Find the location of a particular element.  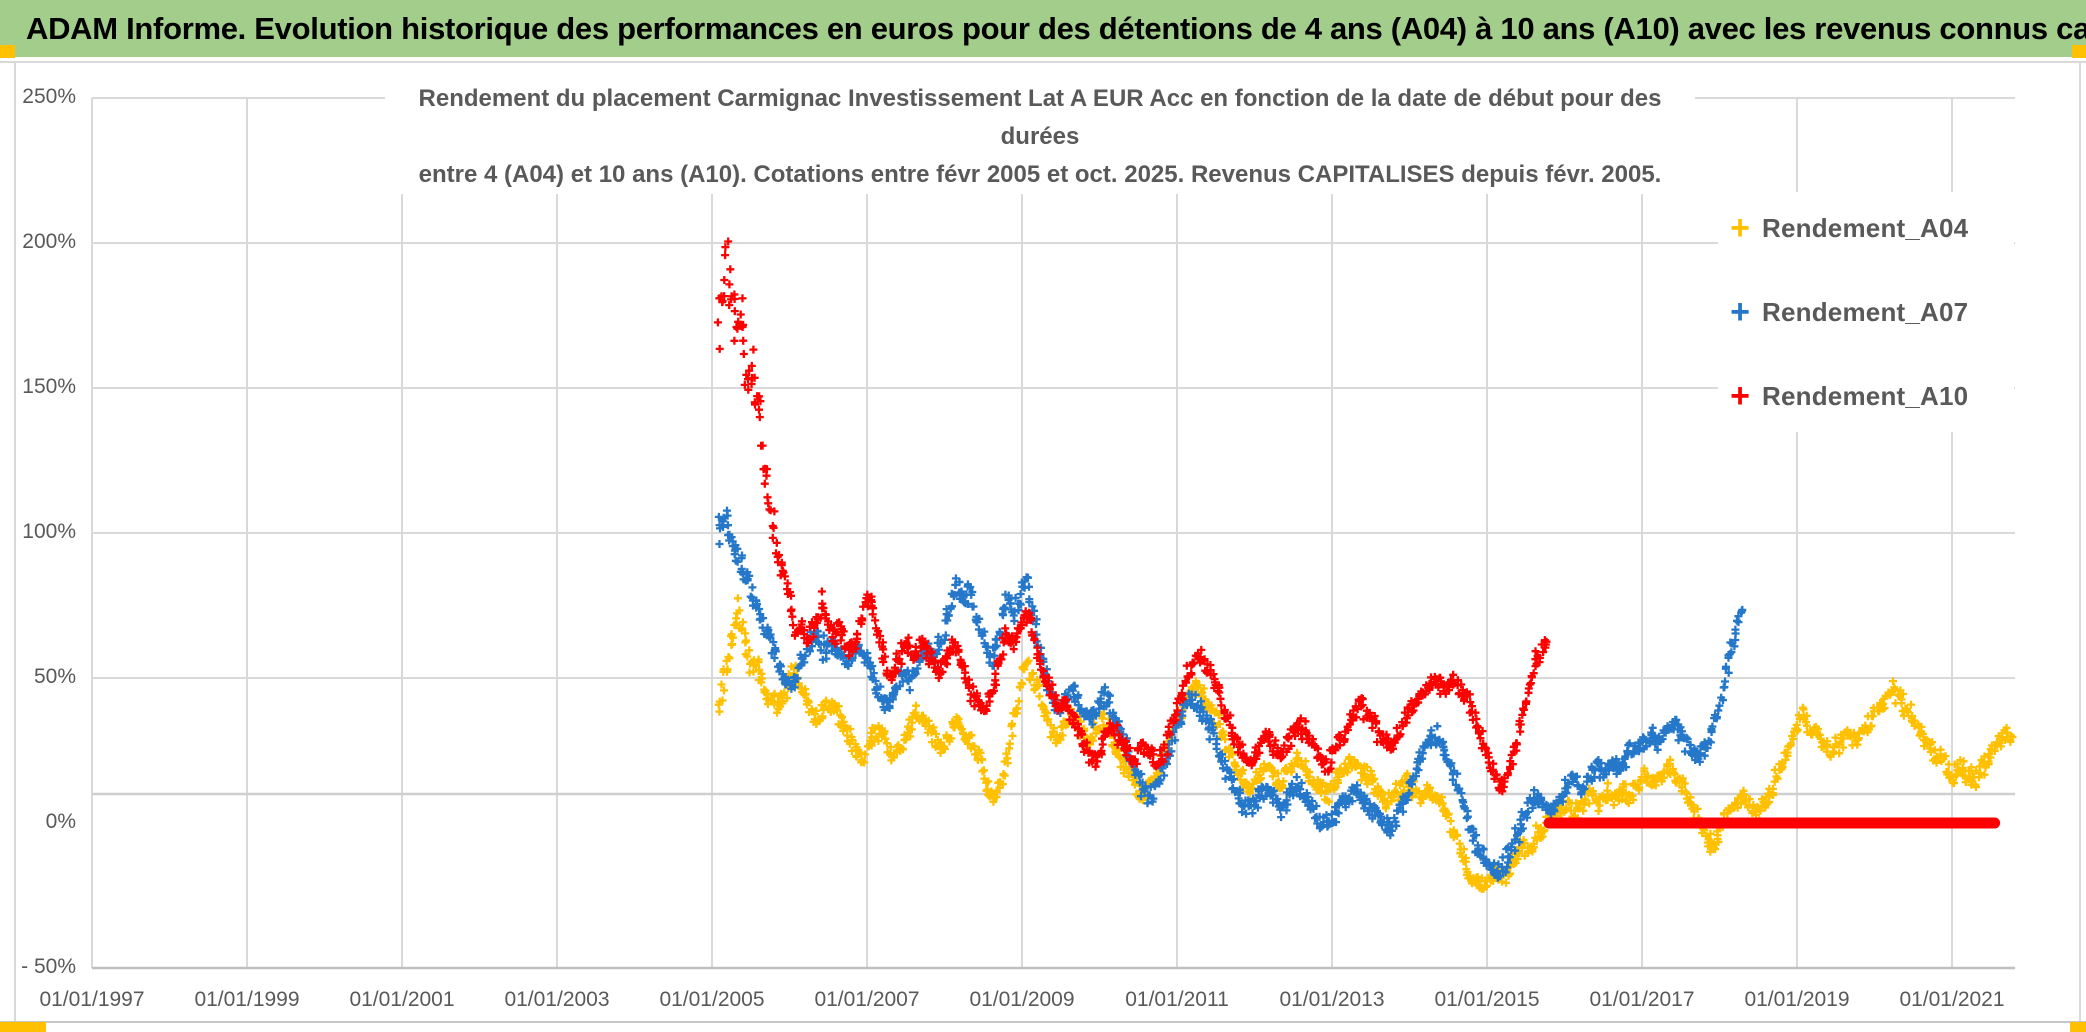

corner-accent-bottom-left is located at coordinates (23, 1027).